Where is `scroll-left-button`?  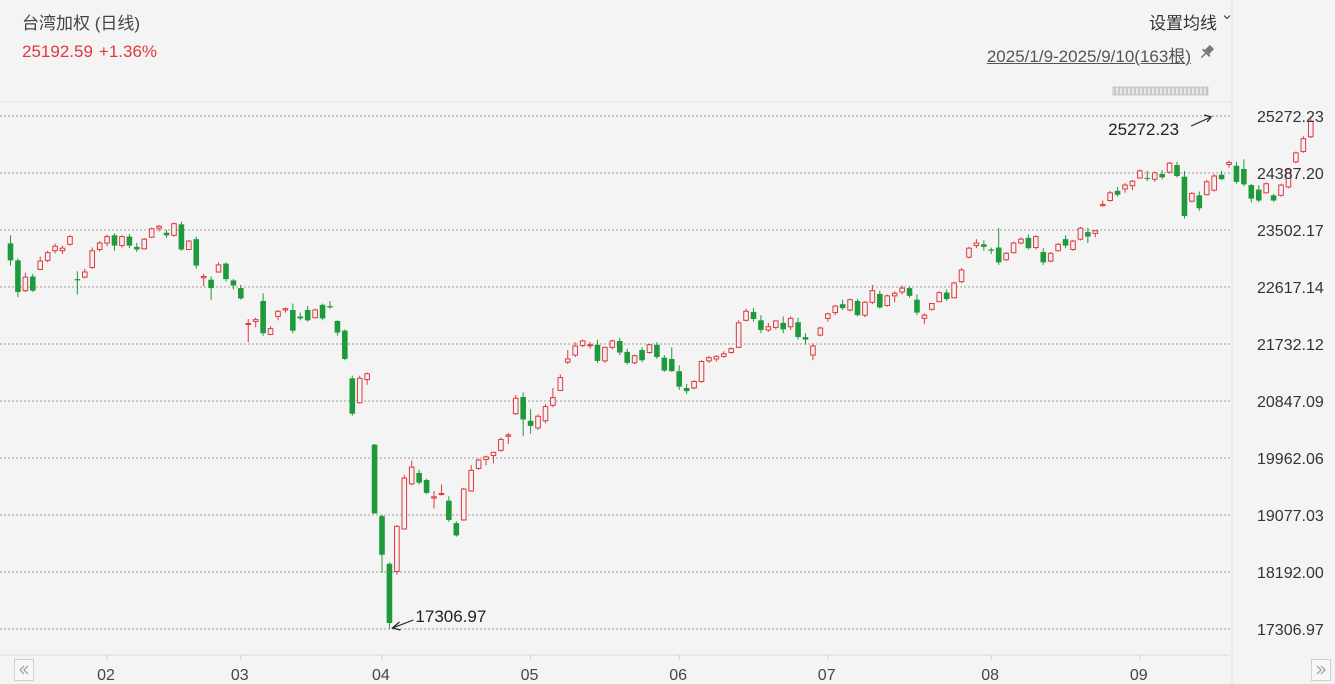 scroll-left-button is located at coordinates (24, 670).